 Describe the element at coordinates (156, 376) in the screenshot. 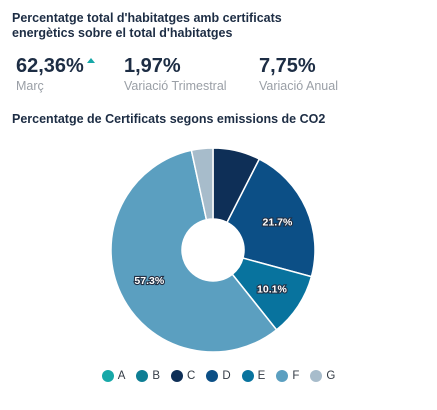

I see `legend-label: B` at that location.